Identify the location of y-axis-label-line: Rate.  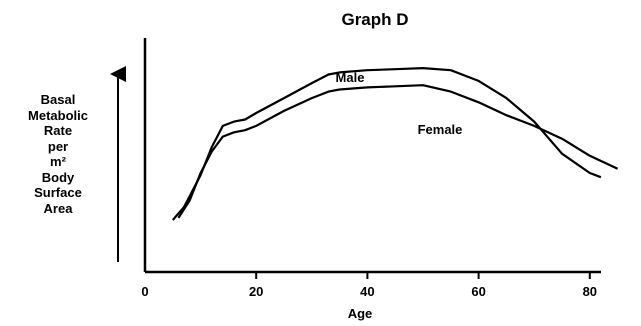
(58, 130).